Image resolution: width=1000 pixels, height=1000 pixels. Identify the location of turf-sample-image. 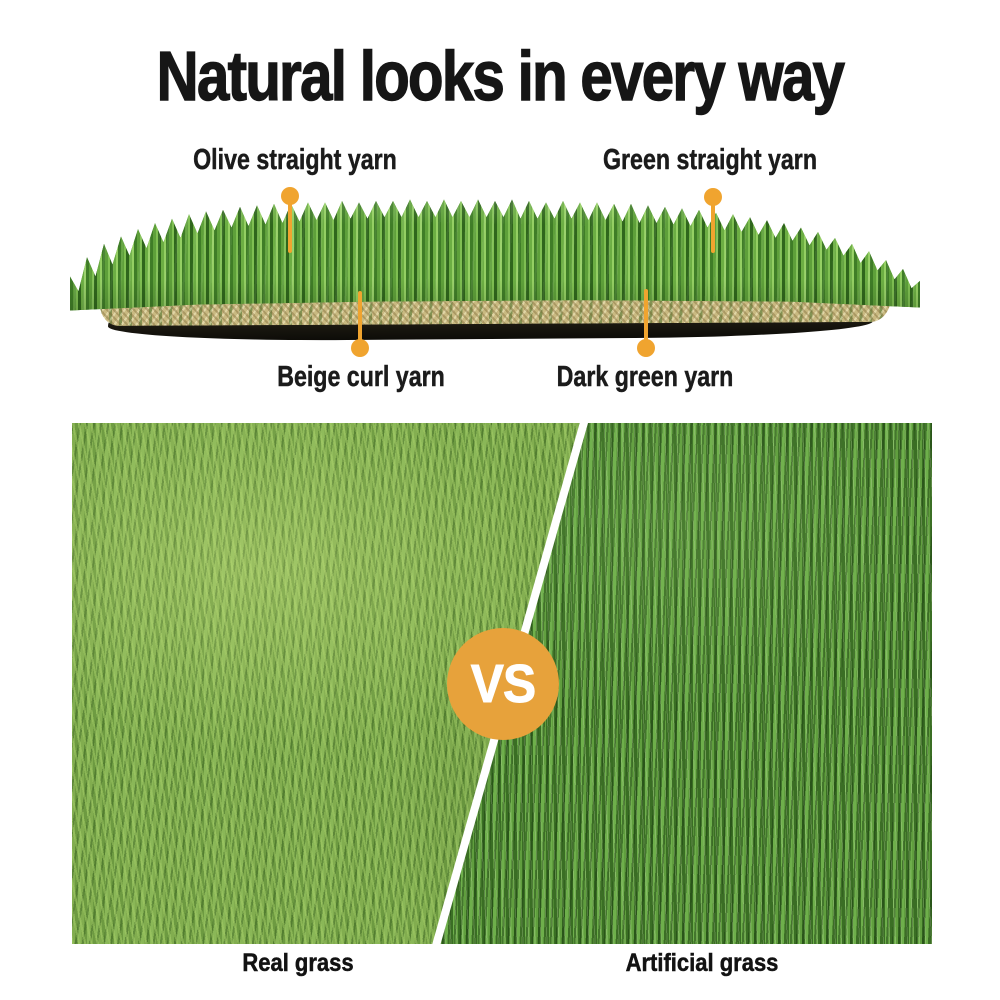
(495, 272).